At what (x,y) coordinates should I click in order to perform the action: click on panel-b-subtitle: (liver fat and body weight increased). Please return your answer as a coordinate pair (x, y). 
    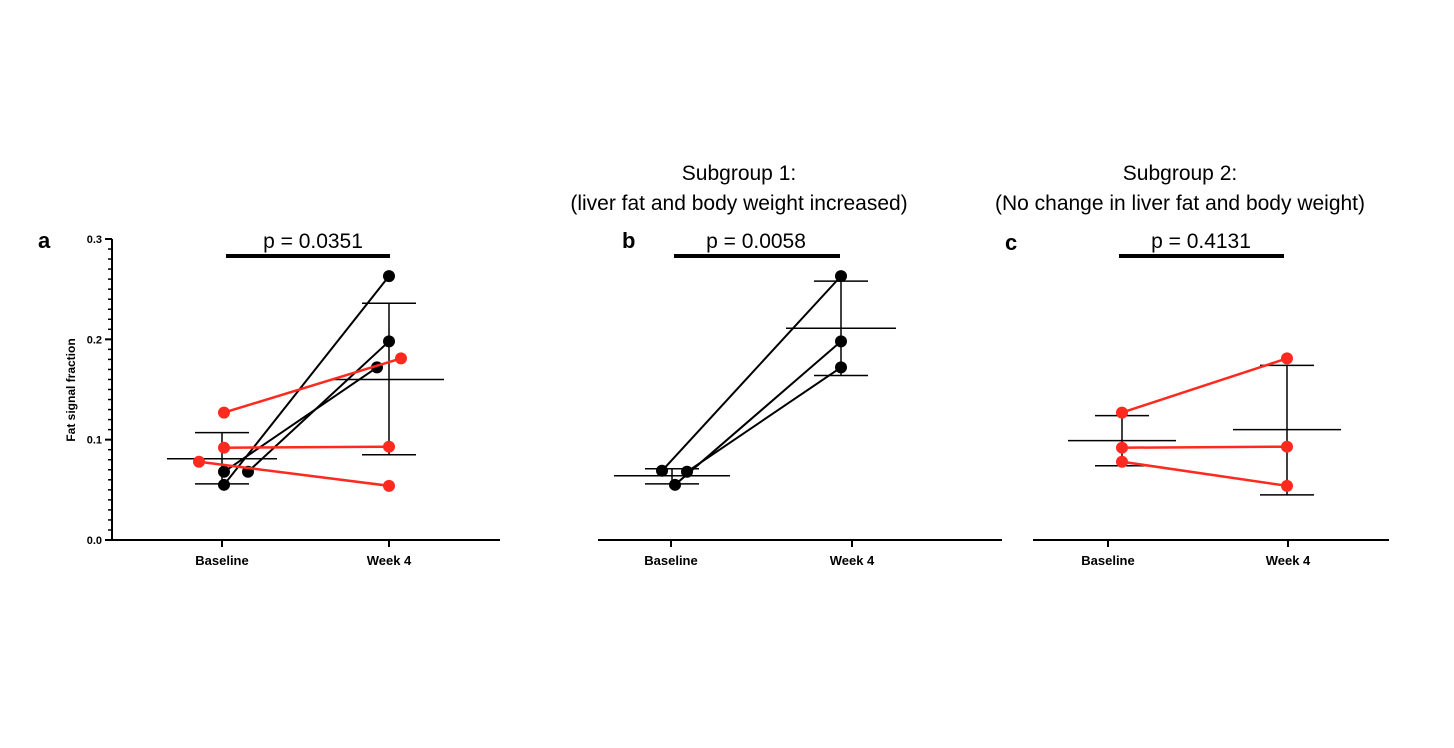
    Looking at the image, I should click on (738, 203).